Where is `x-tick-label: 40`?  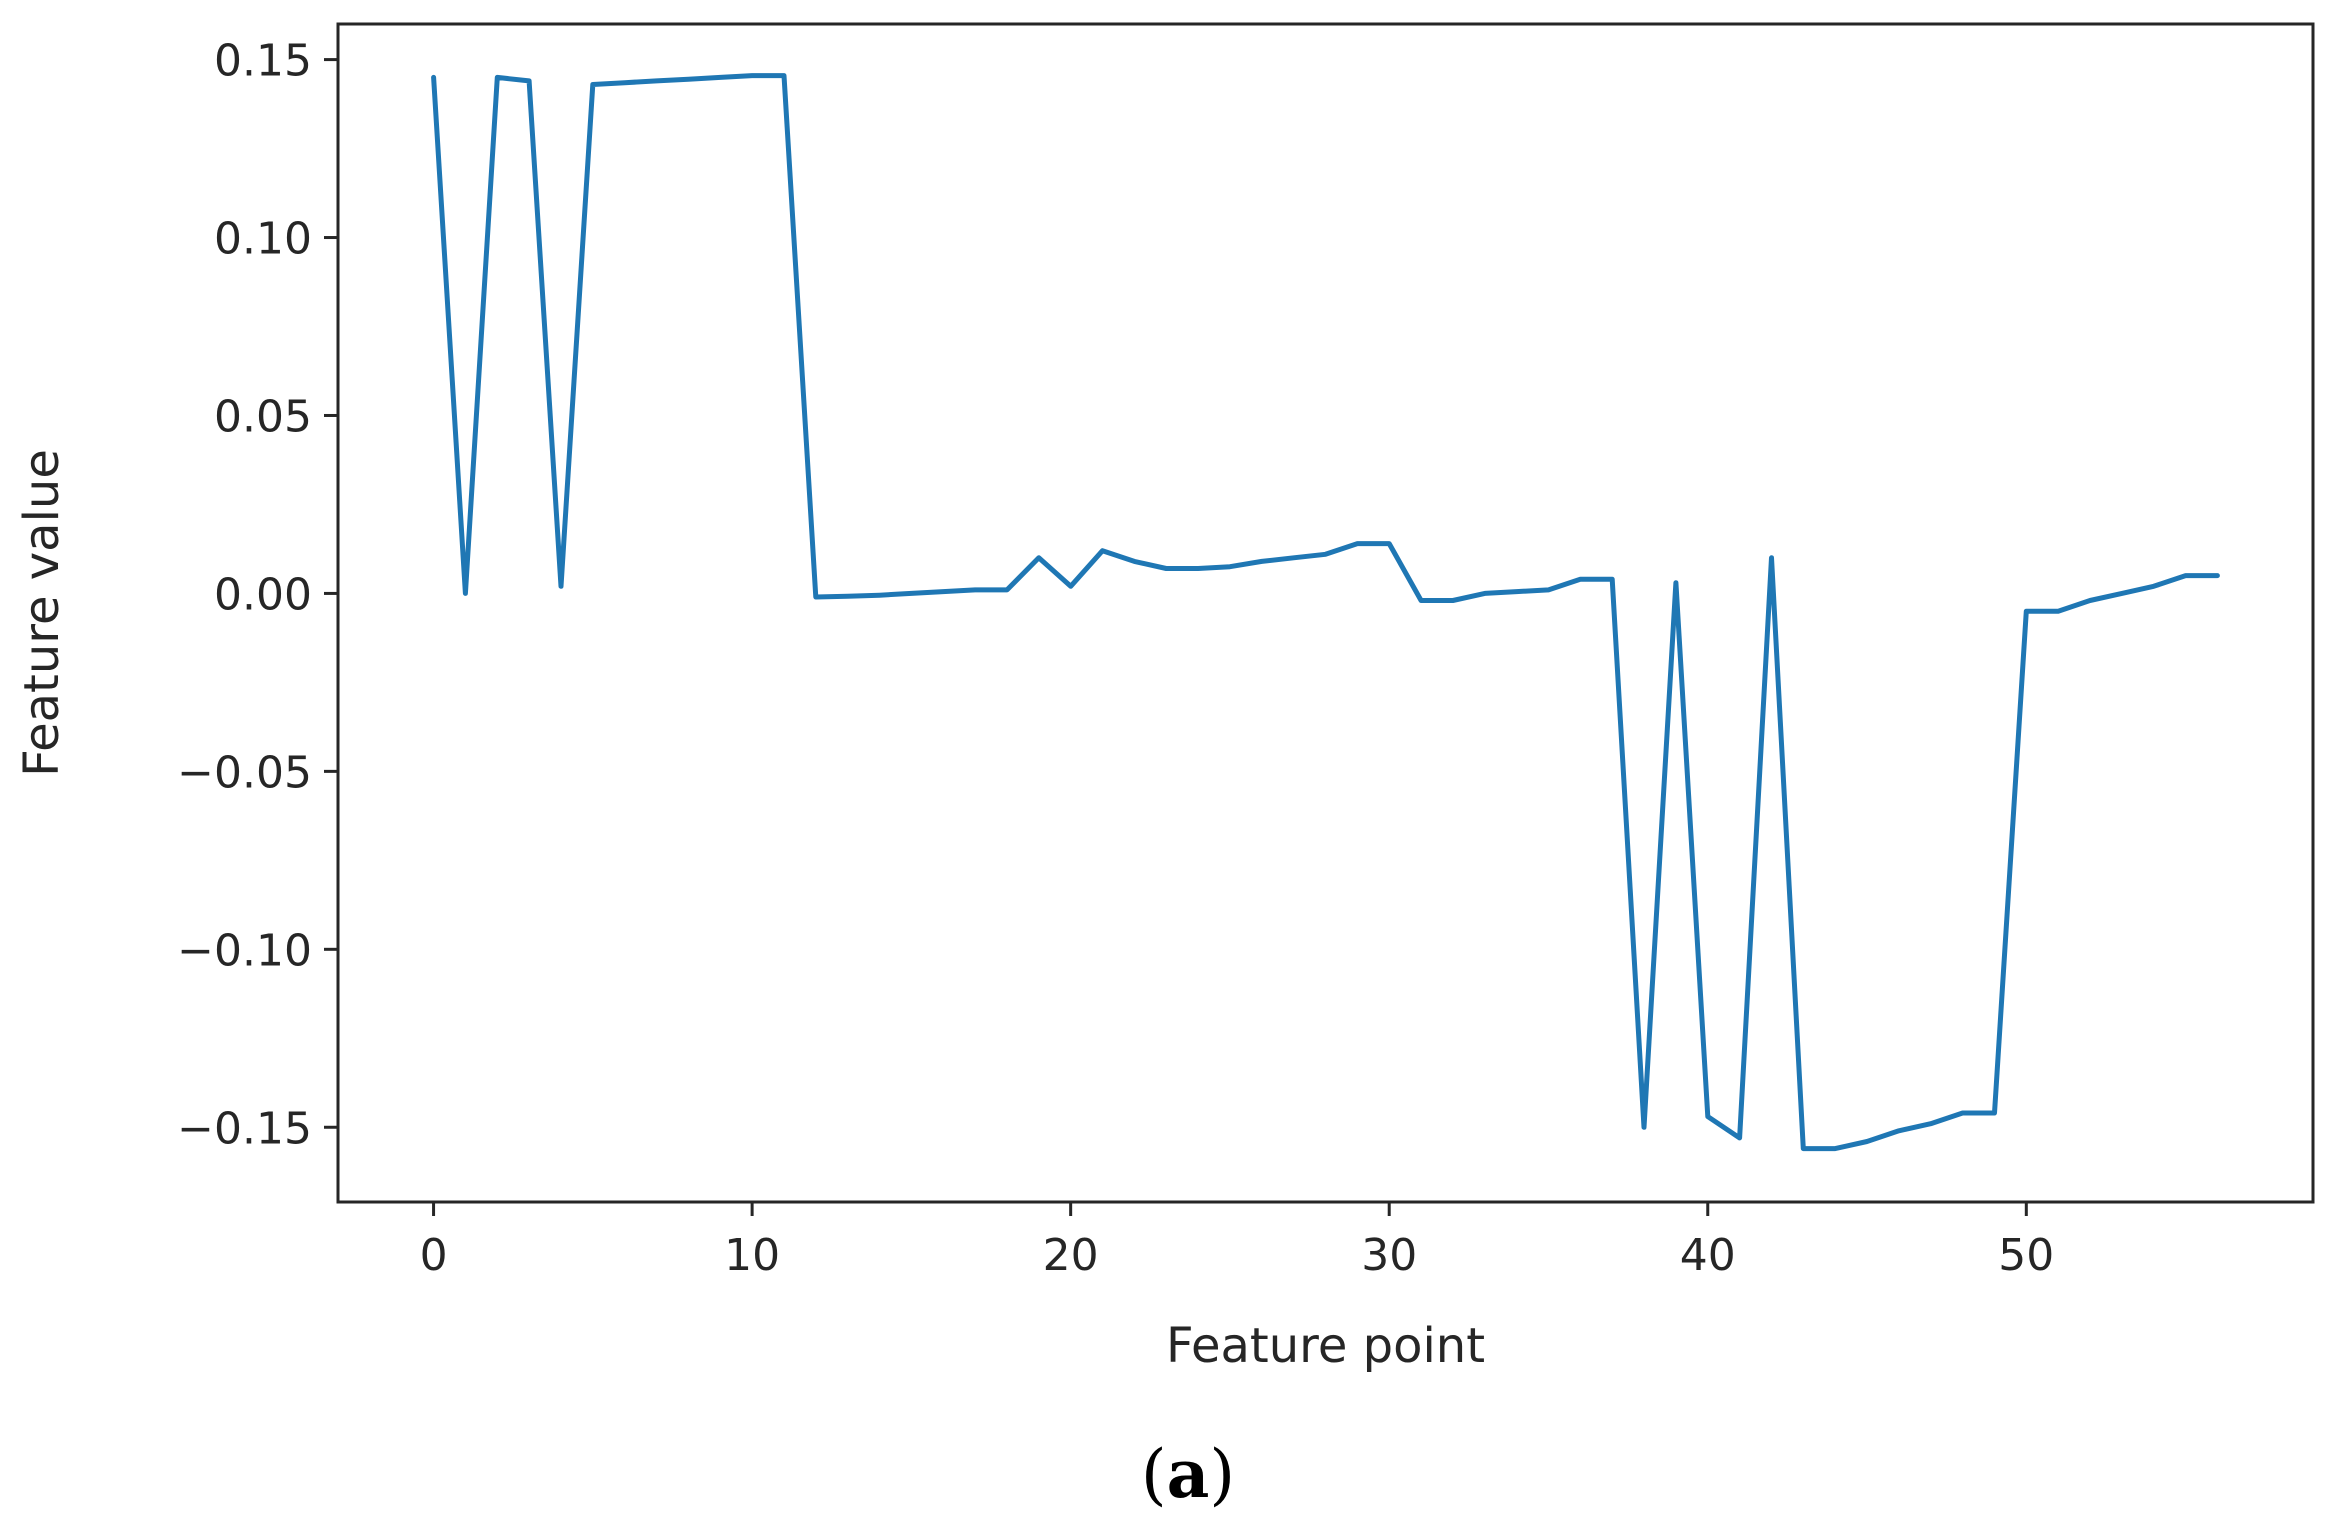 x-tick-label: 40 is located at coordinates (1708, 1255).